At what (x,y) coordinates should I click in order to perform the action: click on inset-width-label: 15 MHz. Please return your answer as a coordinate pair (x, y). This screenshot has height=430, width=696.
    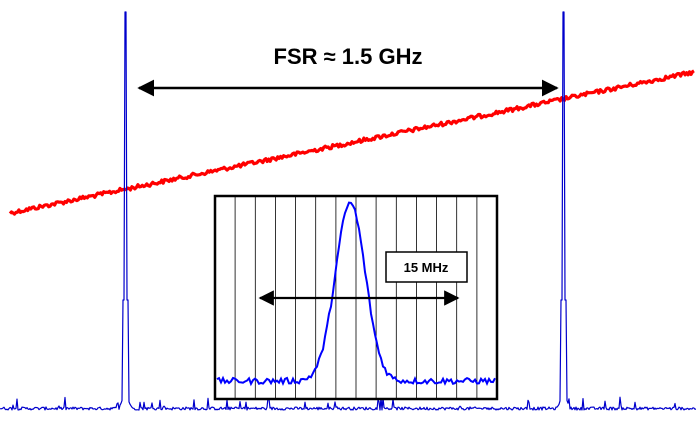
    Looking at the image, I should click on (426, 267).